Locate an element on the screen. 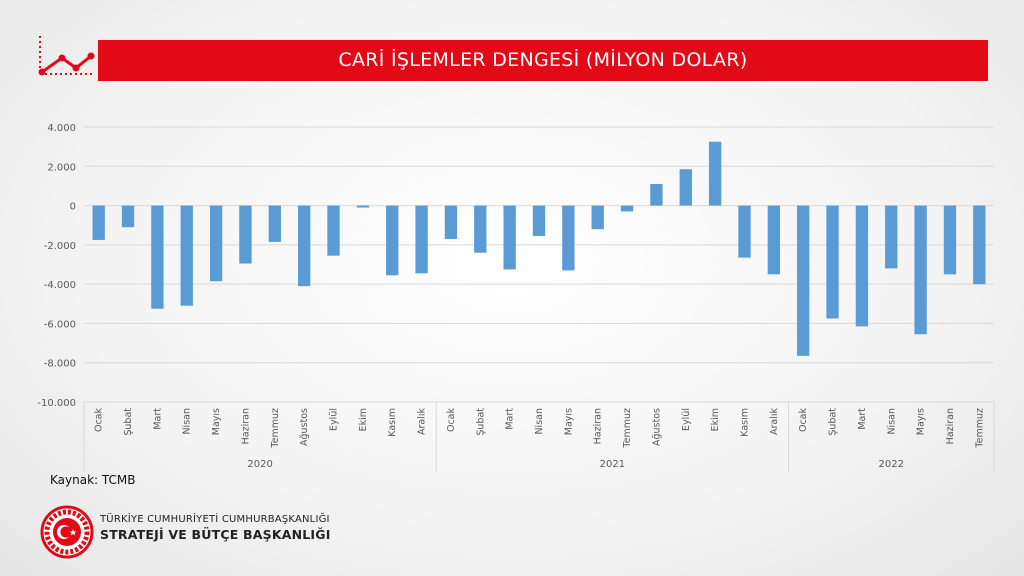 This screenshot has height=576, width=1024. y-tick-label: 0 is located at coordinates (73, 207).